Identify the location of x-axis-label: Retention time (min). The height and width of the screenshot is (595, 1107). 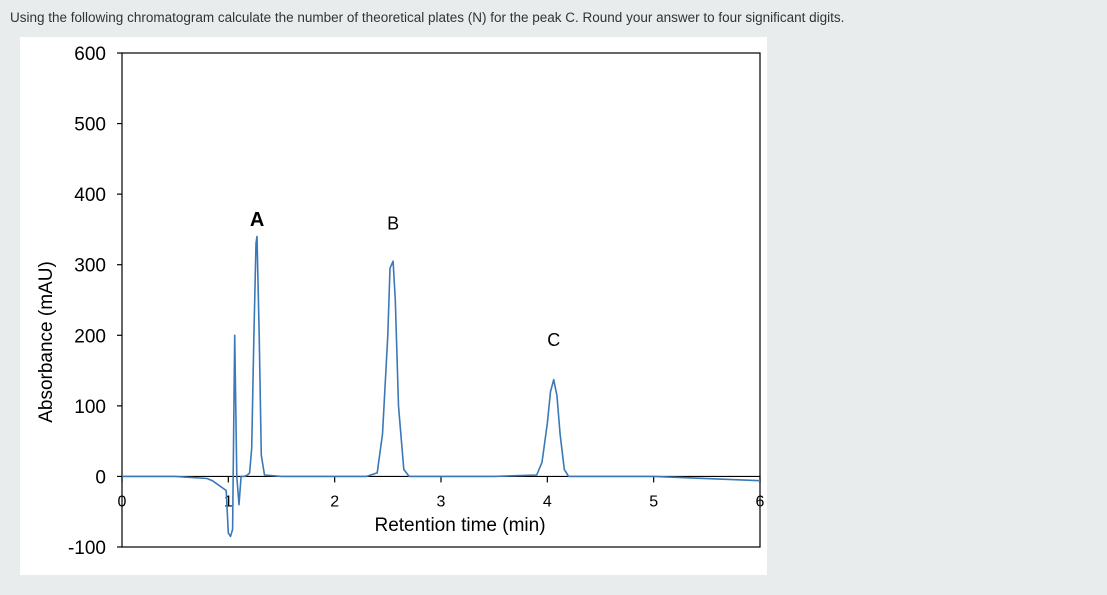
(459, 525).